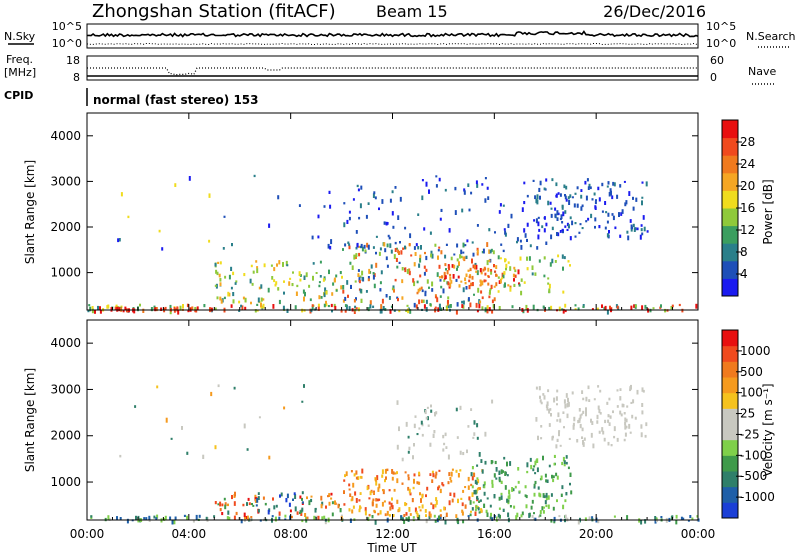  What do you see at coordinates (654, 11) in the screenshot?
I see `date-title: 26/Dec/2016` at bounding box center [654, 11].